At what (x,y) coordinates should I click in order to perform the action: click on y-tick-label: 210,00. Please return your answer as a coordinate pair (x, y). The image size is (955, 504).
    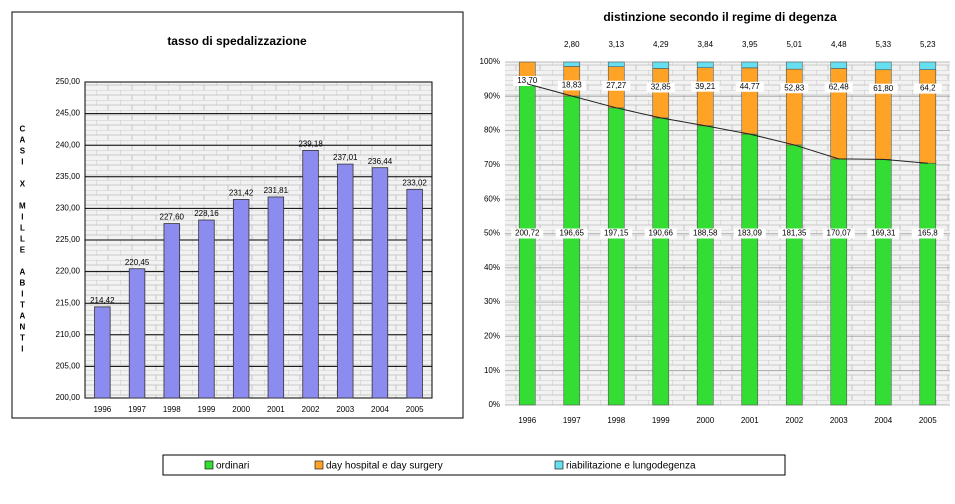
    Looking at the image, I should click on (68, 334).